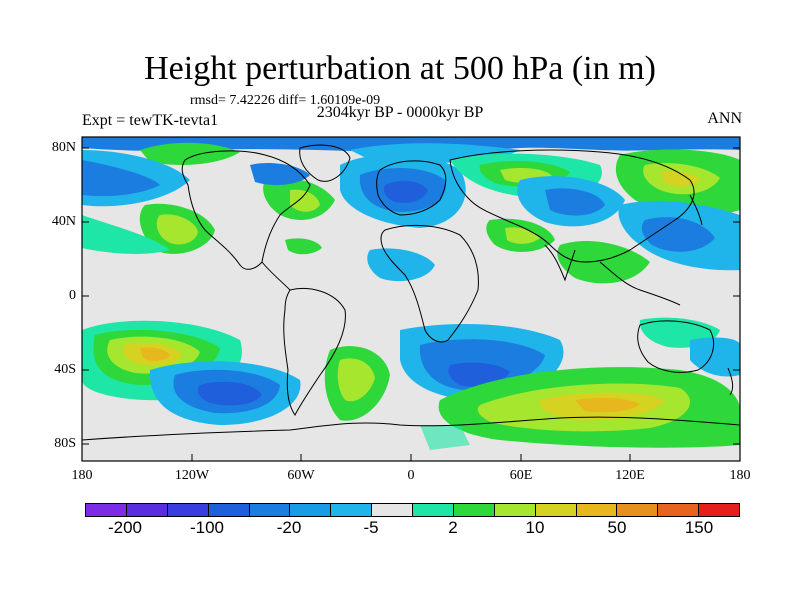  Describe the element at coordinates (325, 163) in the screenshot. I see `coast-greenland` at that location.